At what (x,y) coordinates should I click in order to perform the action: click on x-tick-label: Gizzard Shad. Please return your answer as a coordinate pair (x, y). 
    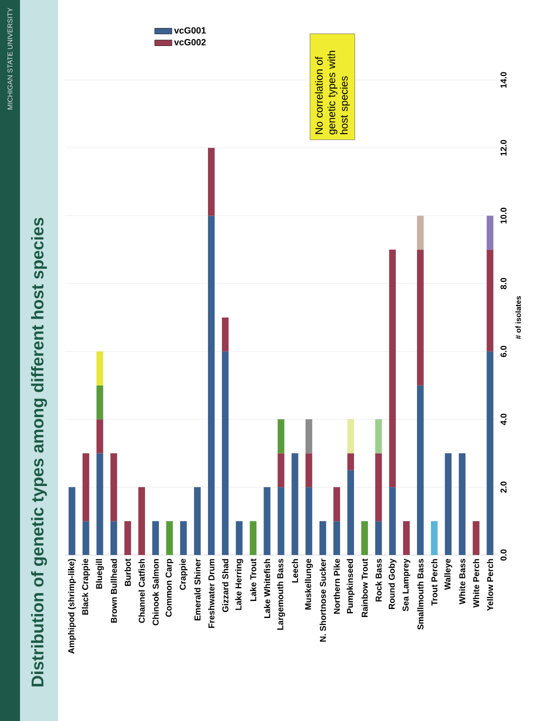
    Looking at the image, I should click on (225, 585).